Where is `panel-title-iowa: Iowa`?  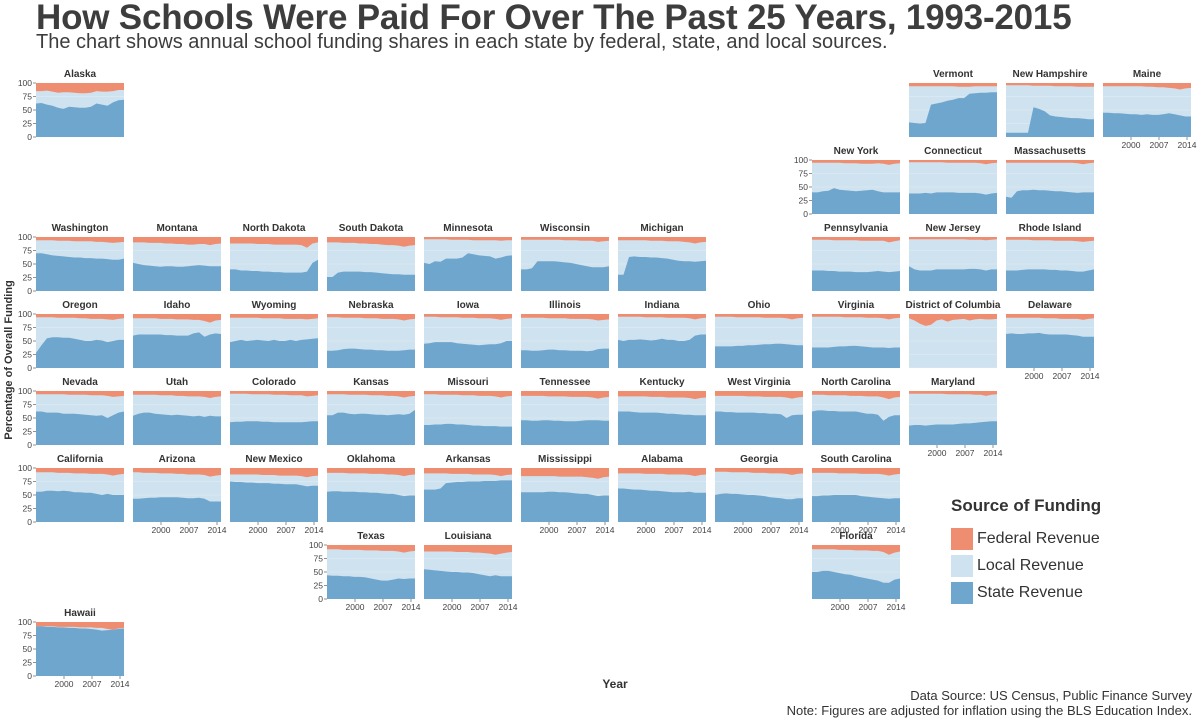 panel-title-iowa: Iowa is located at coordinates (468, 305).